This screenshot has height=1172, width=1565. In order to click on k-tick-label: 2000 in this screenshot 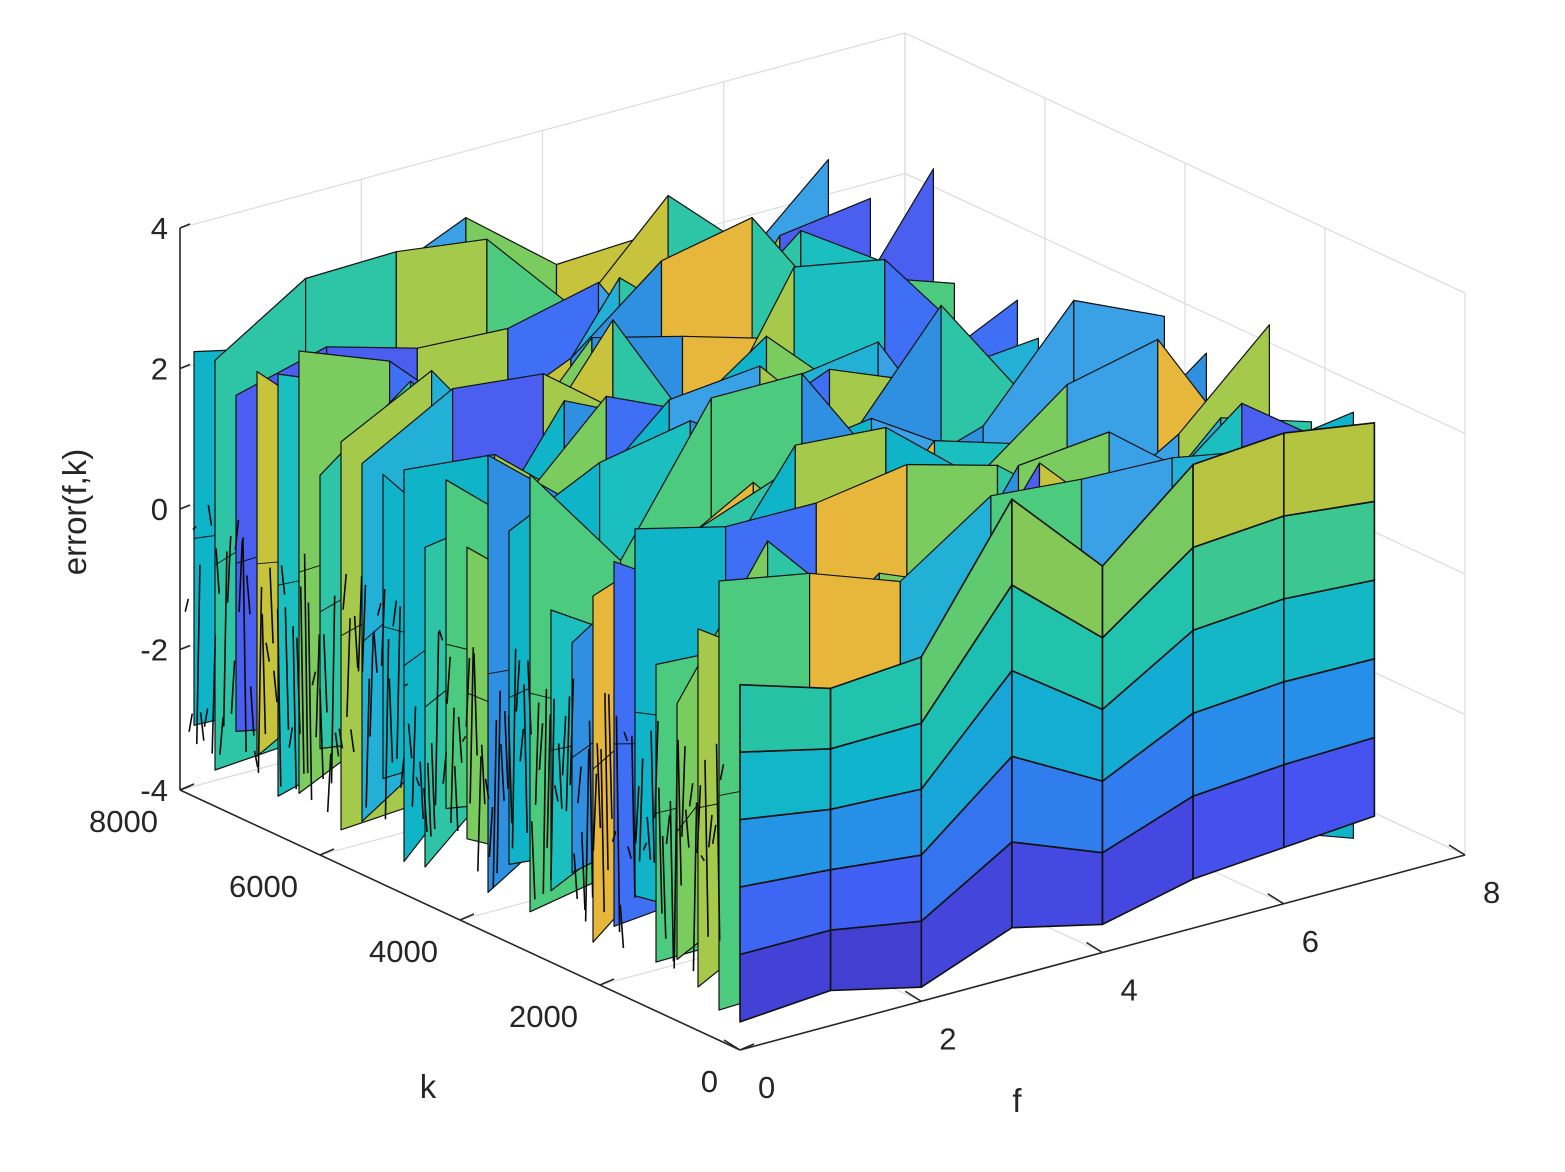, I will do `click(543, 1016)`.